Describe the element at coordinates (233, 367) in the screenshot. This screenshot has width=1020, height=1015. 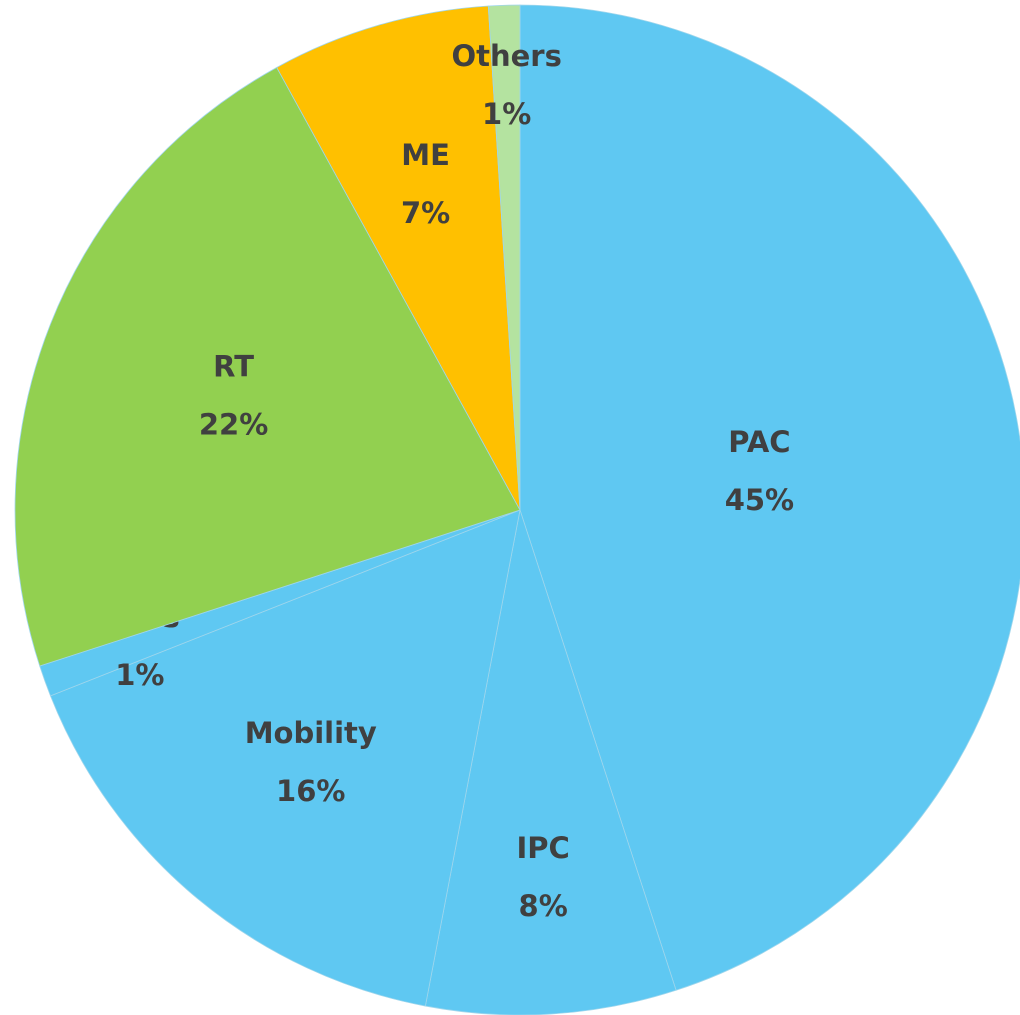
I see `slice-label: RT` at that location.